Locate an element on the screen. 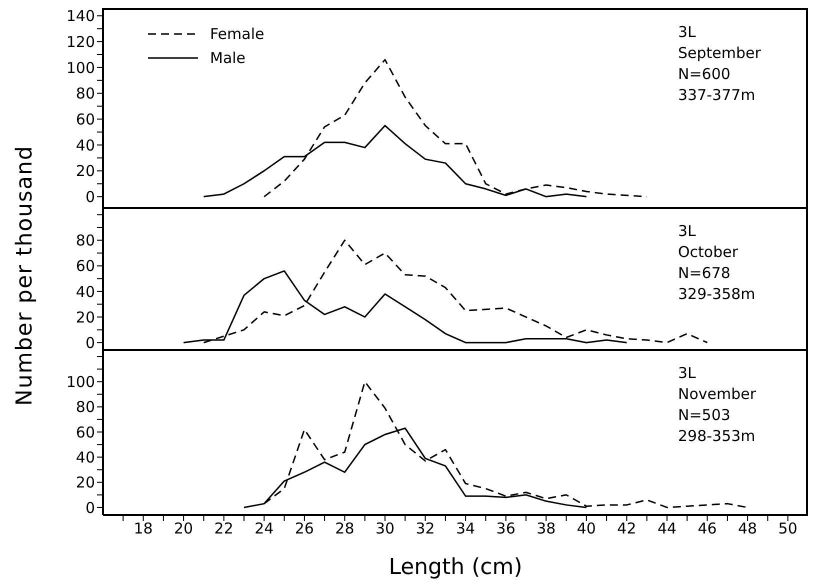 The image size is (817, 588). x-tick-label: 40 is located at coordinates (586, 529).